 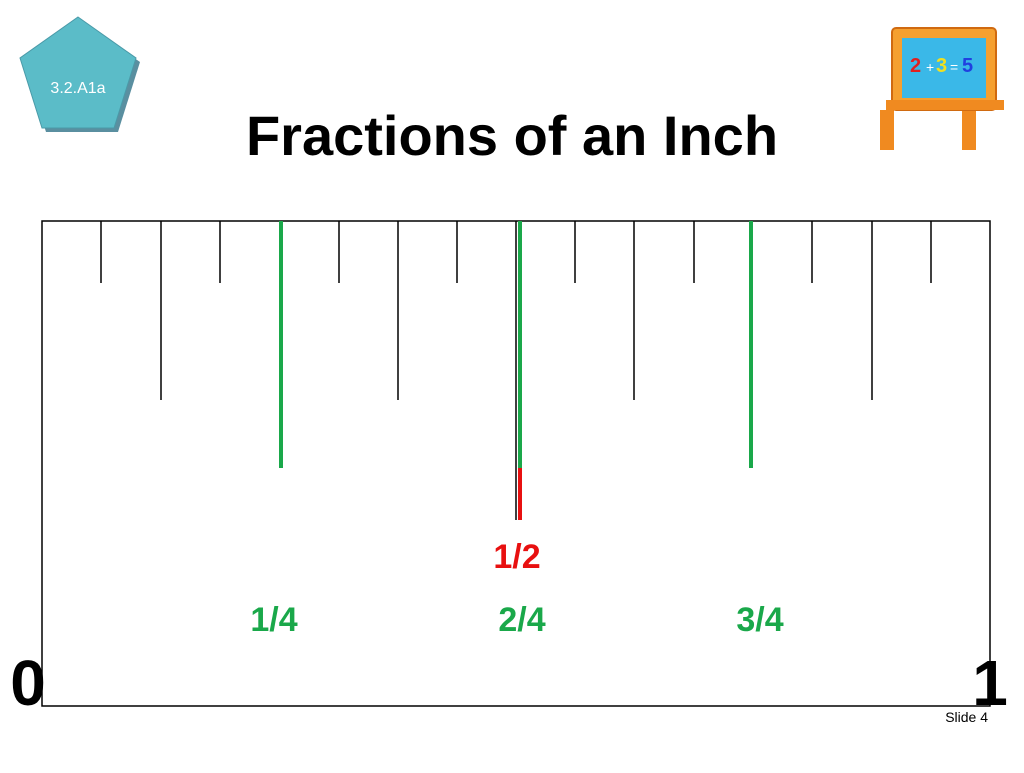 What do you see at coordinates (273, 620) in the screenshot?
I see `quarter-label: 1/4` at bounding box center [273, 620].